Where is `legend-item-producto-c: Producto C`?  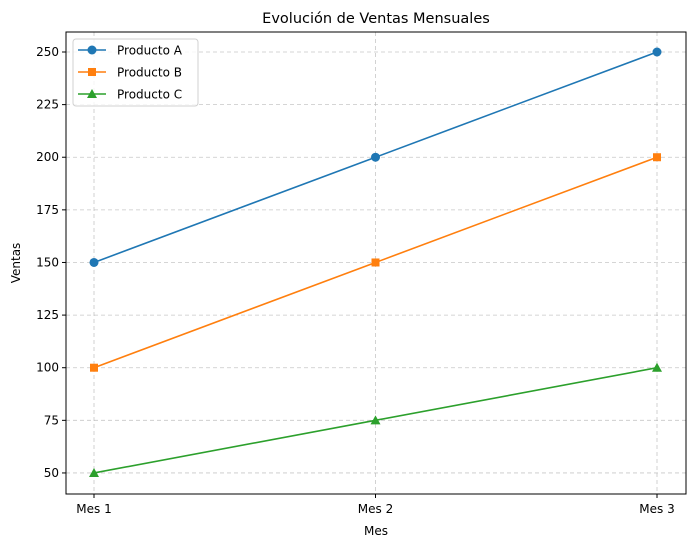
legend-item-producto-c: Producto C is located at coordinates (130, 95).